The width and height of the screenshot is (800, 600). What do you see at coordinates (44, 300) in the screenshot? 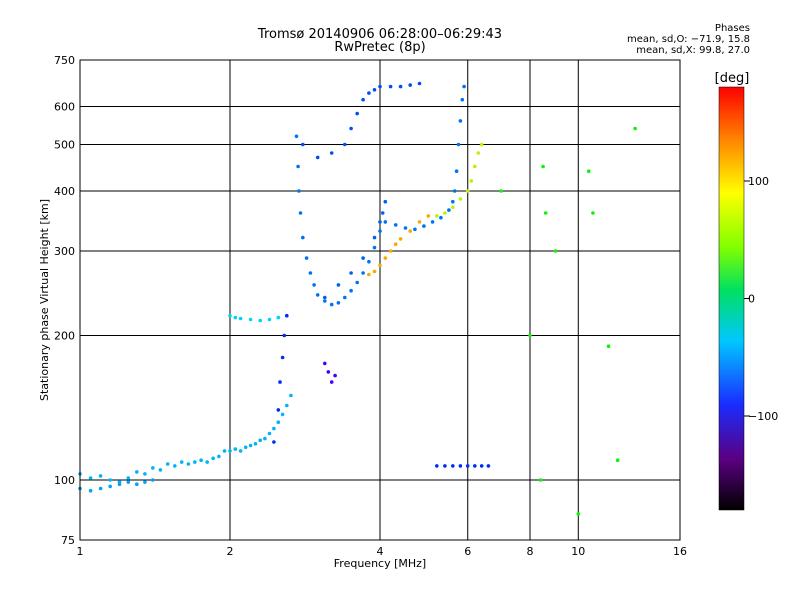
I see `y-axis-label: Stationary phase Virtual Height [km]` at bounding box center [44, 300].